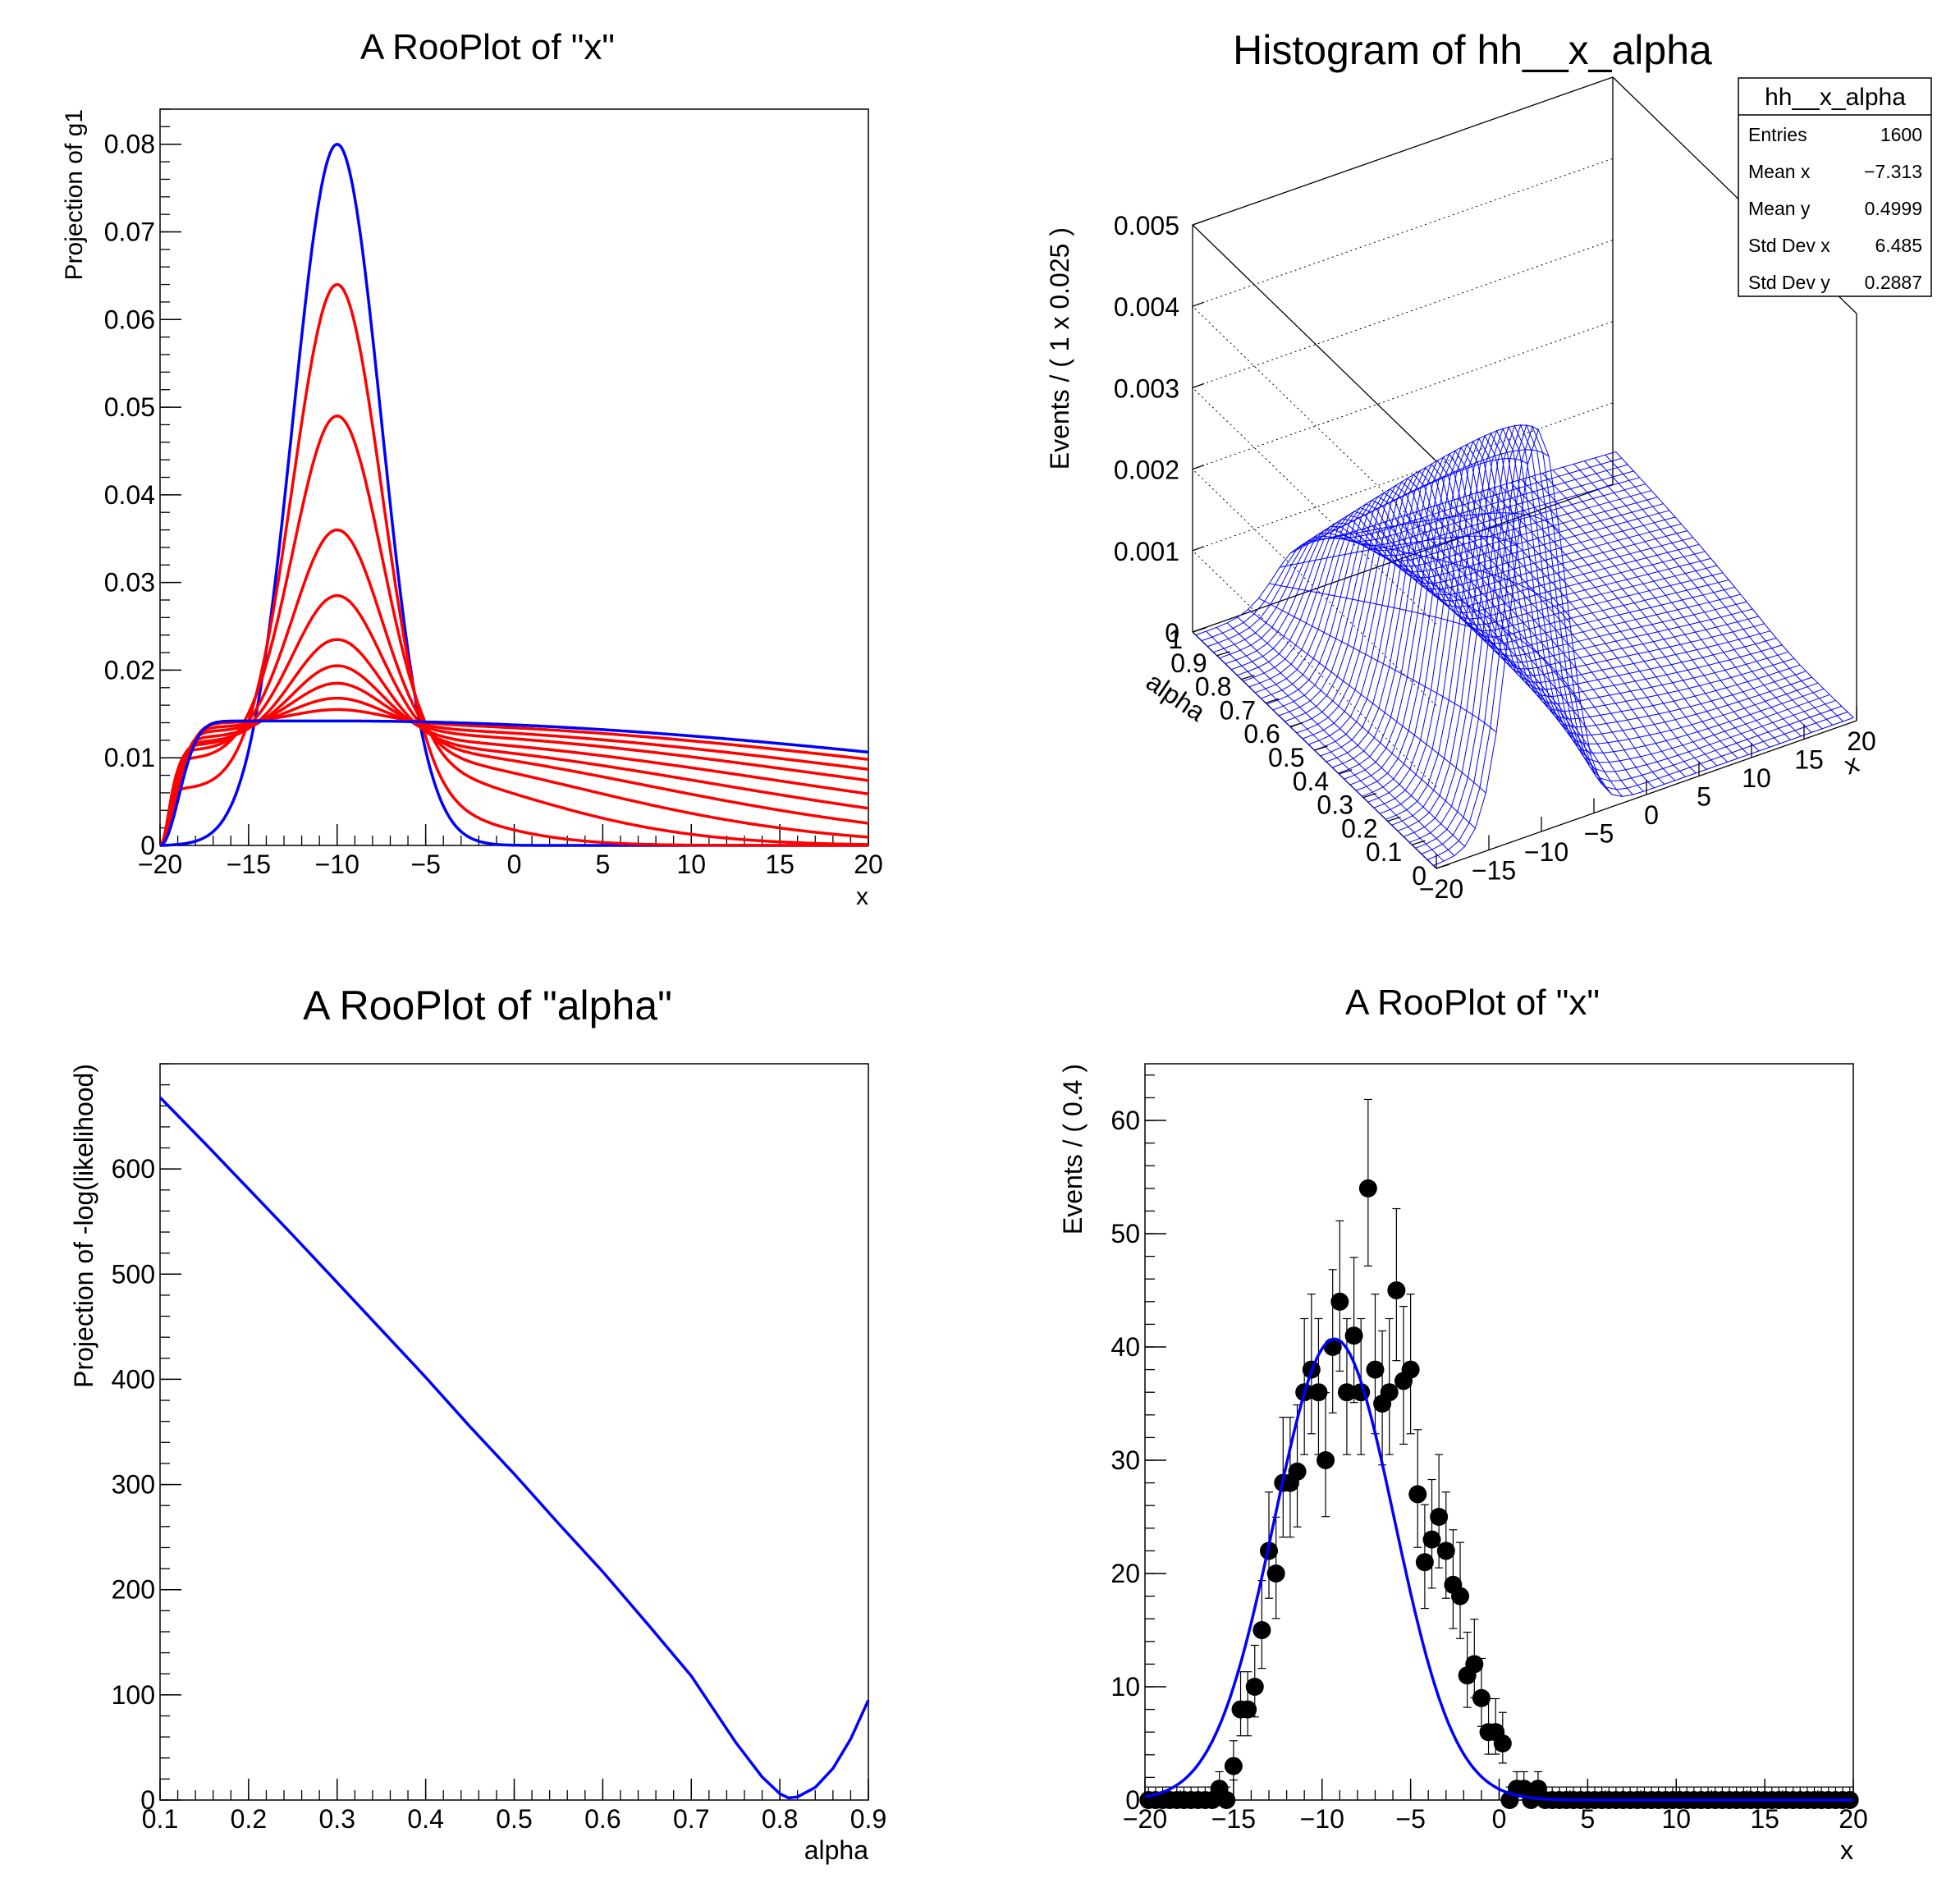 The height and width of the screenshot is (1901, 1960). Describe the element at coordinates (780, 1819) in the screenshot. I see `x-tick-label: 0.8` at that location.